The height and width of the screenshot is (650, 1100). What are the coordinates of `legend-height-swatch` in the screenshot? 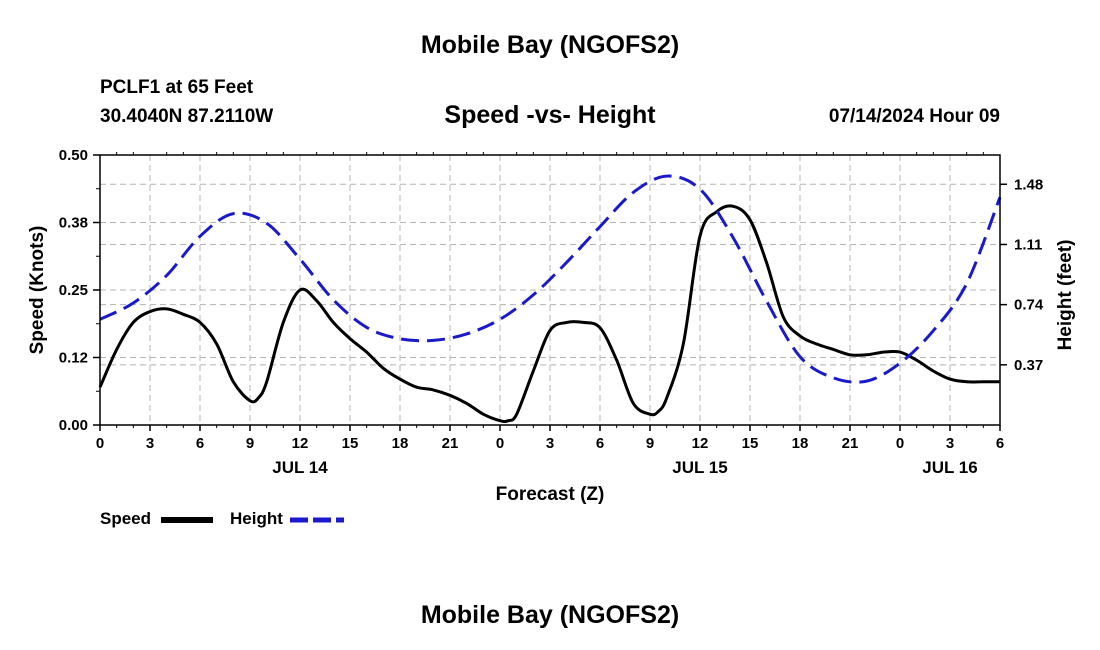 It's located at (317, 520).